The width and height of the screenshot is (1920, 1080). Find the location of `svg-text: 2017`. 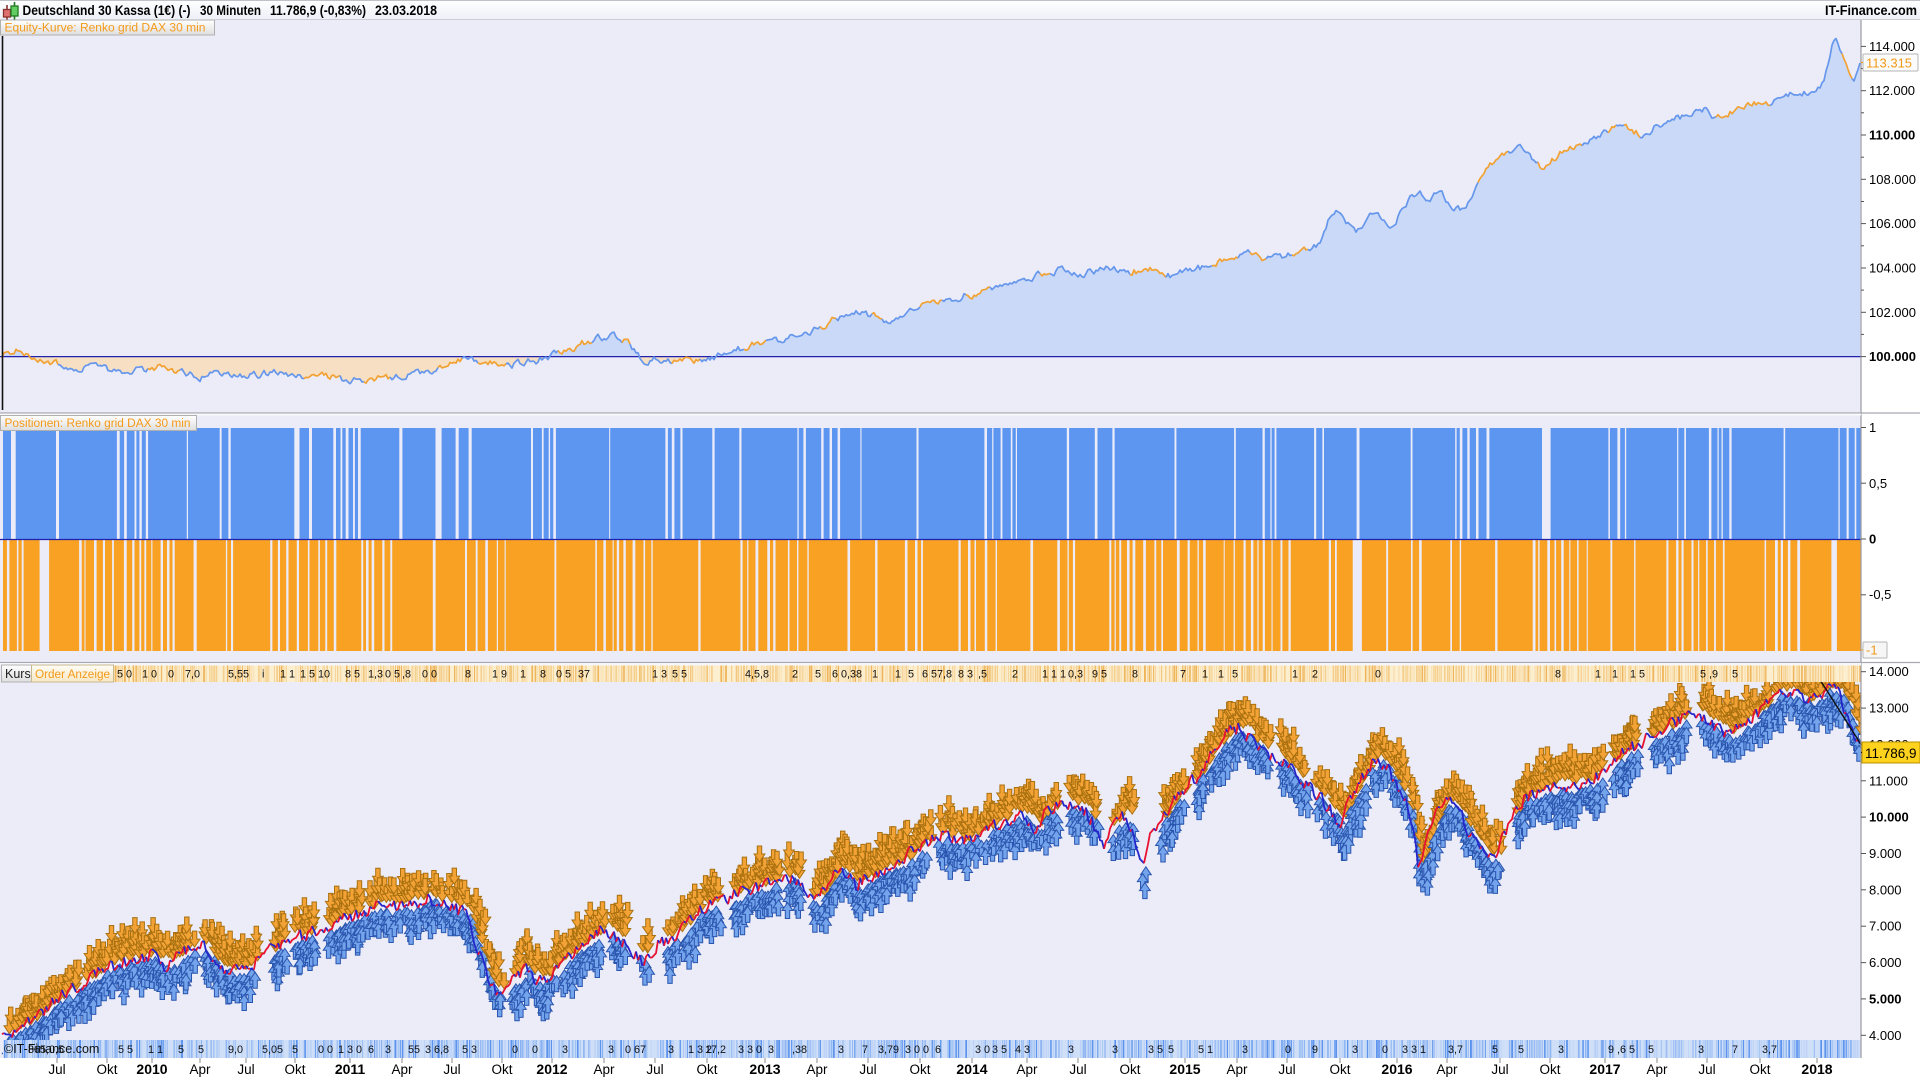

svg-text: 2017 is located at coordinates (1604, 1069).